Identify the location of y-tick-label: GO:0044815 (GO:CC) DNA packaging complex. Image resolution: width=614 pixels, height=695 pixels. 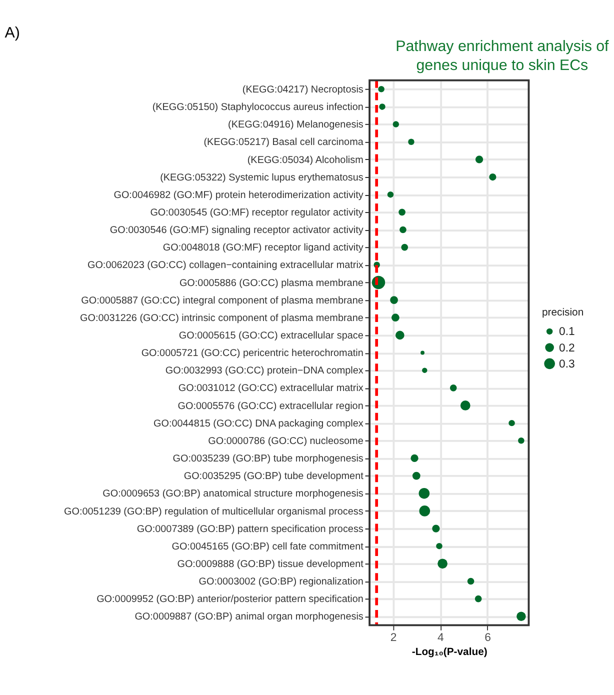
(258, 424).